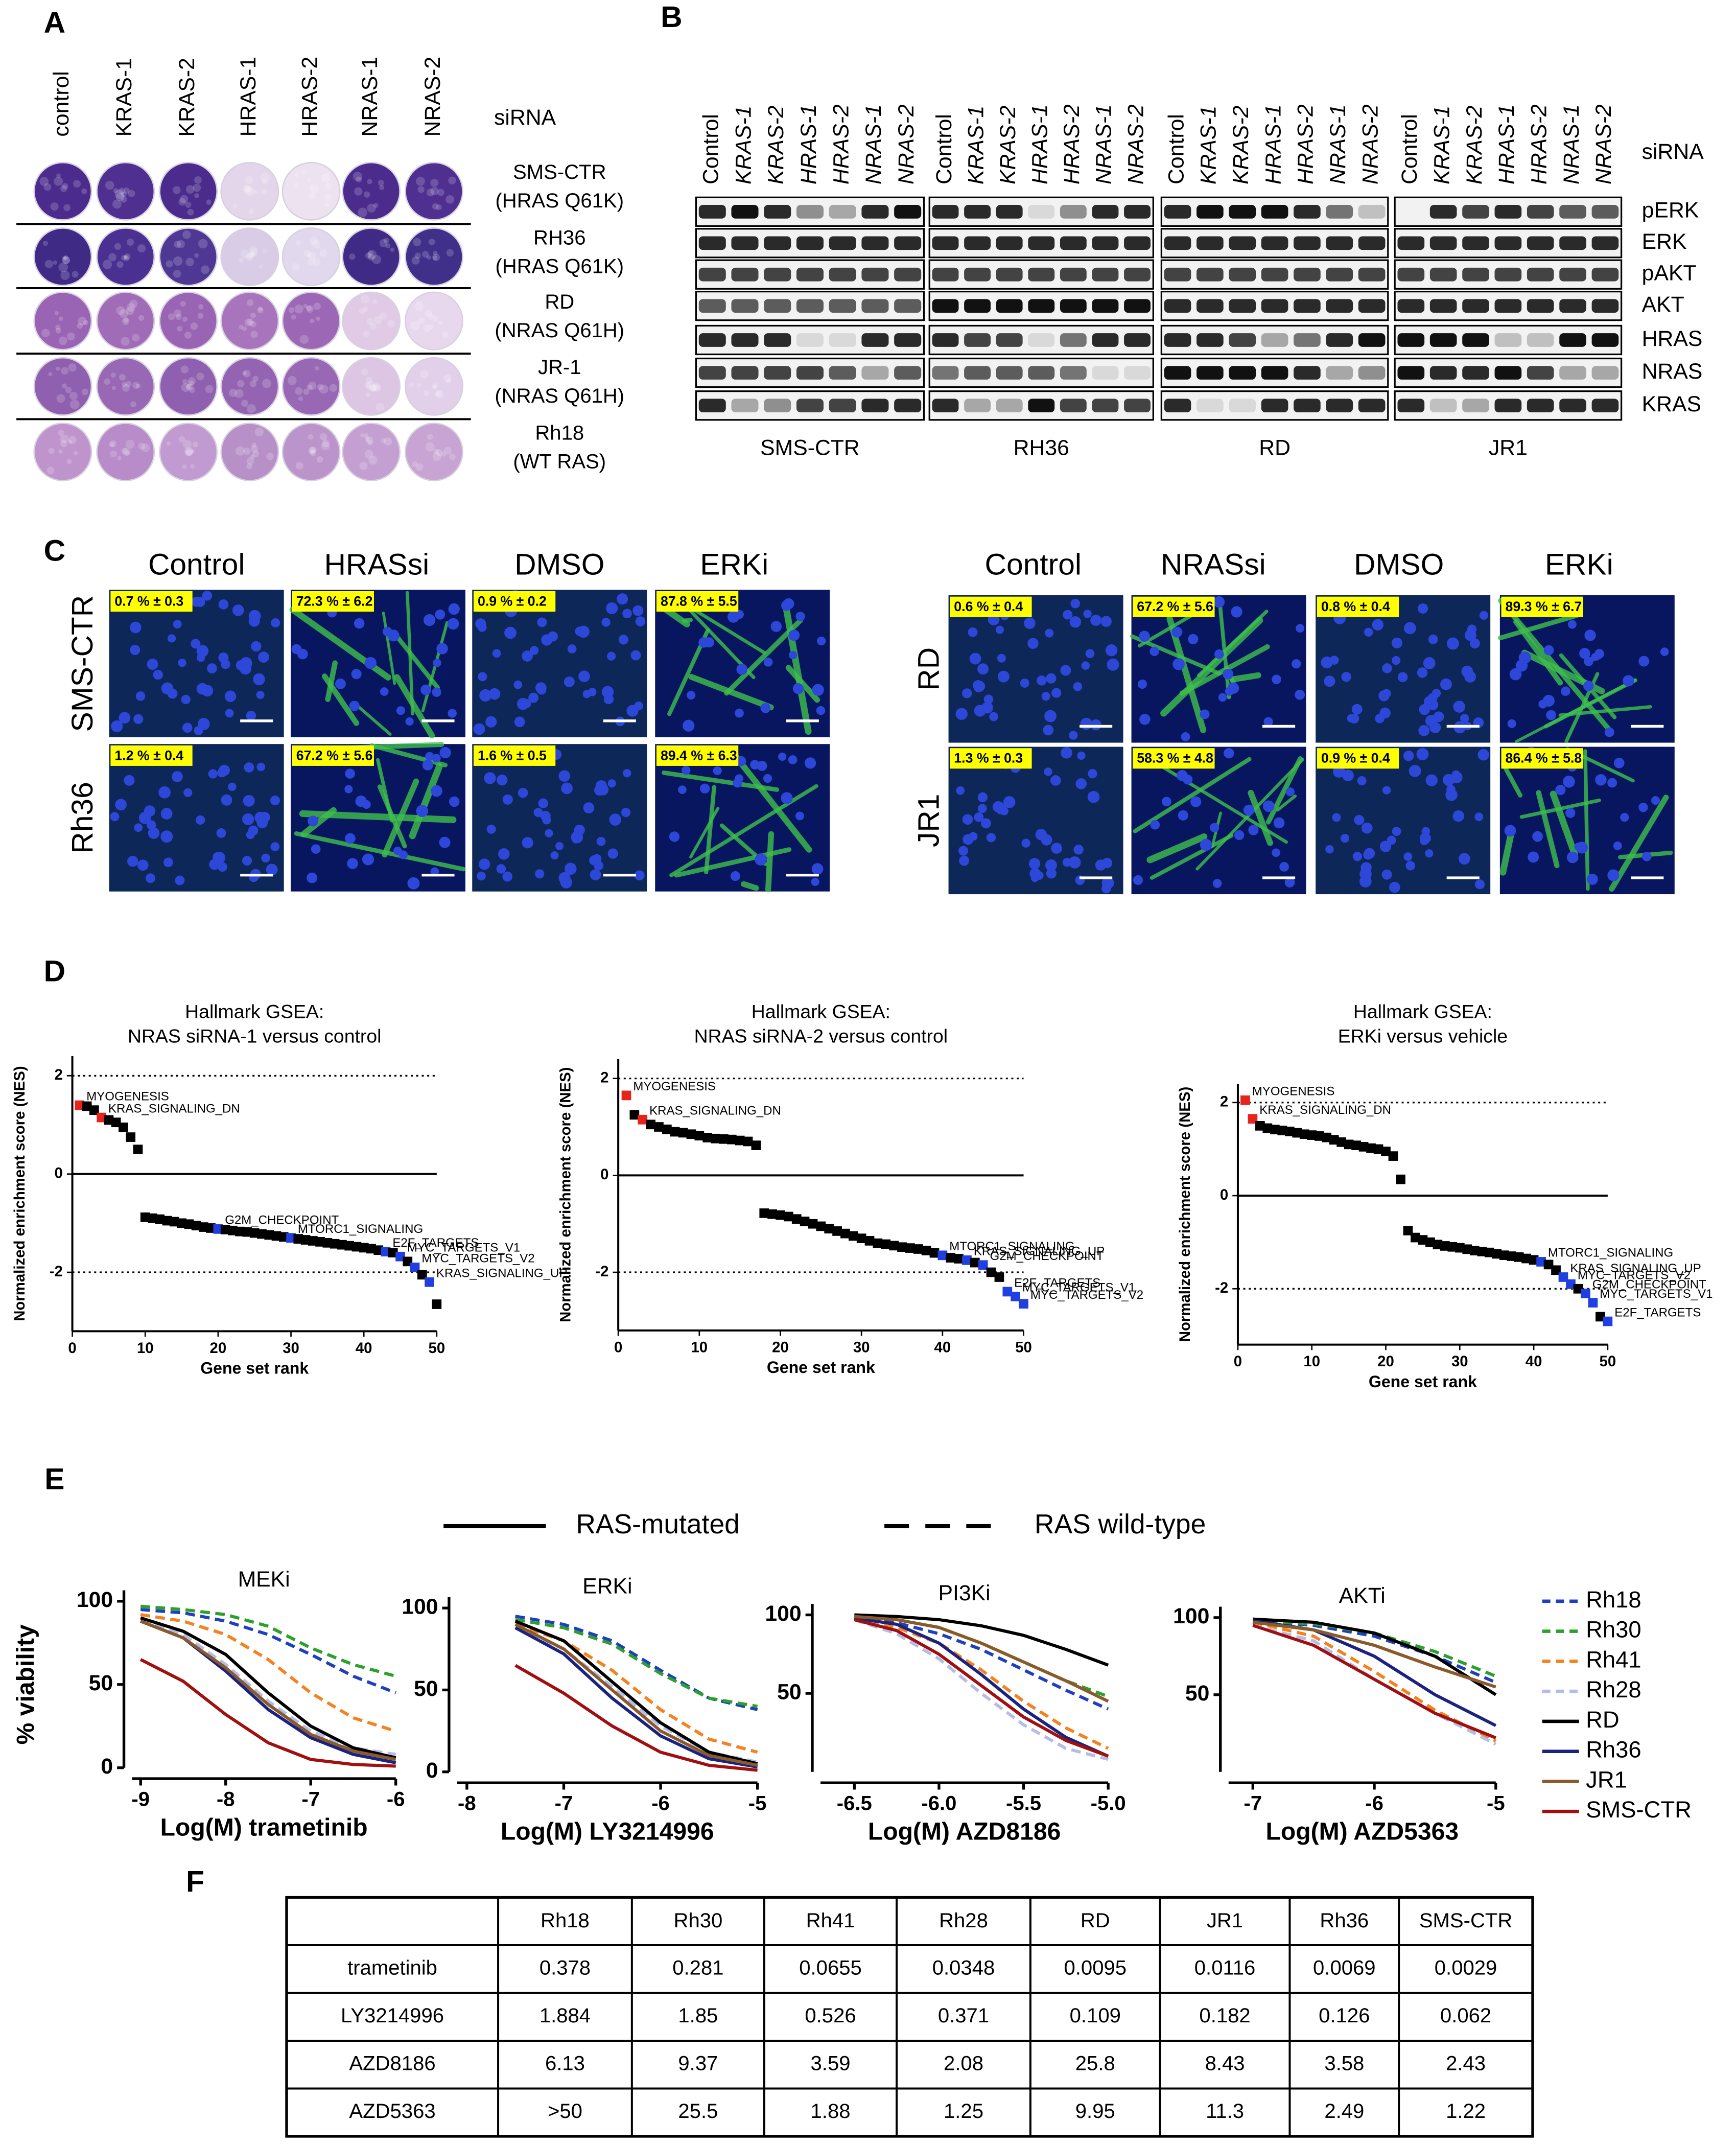 This screenshot has height=2146, width=1736. I want to click on table-cell: 3.59, so click(831, 2063).